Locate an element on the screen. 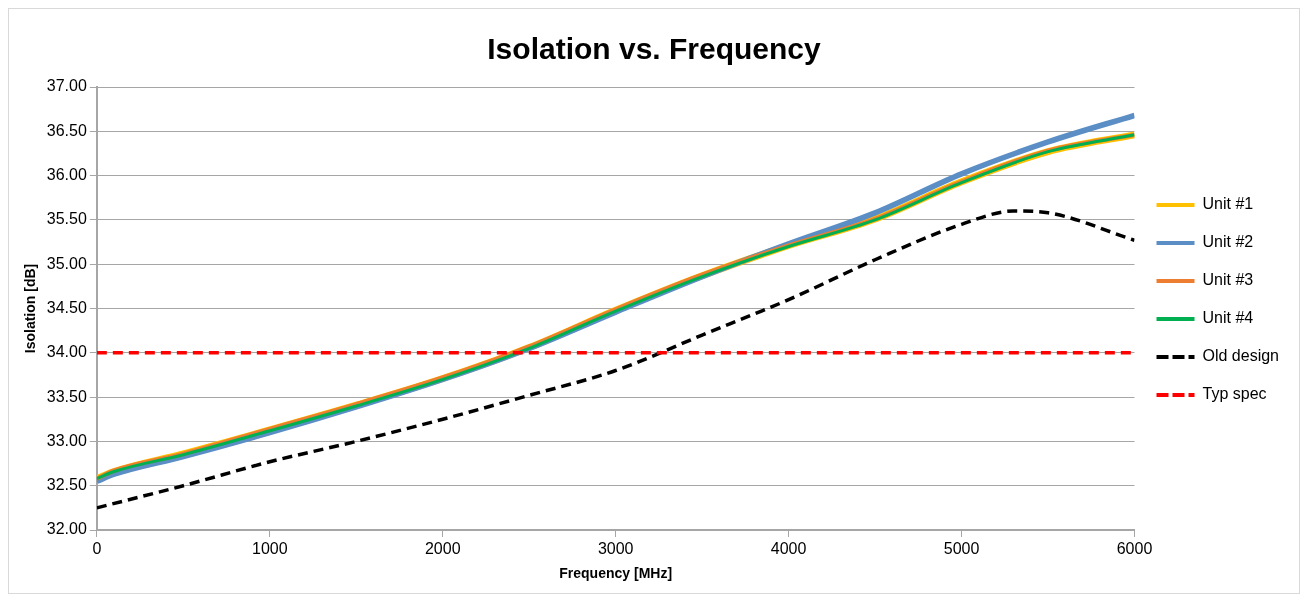 The image size is (1312, 602). x-tick-label: 3000 is located at coordinates (615, 549).